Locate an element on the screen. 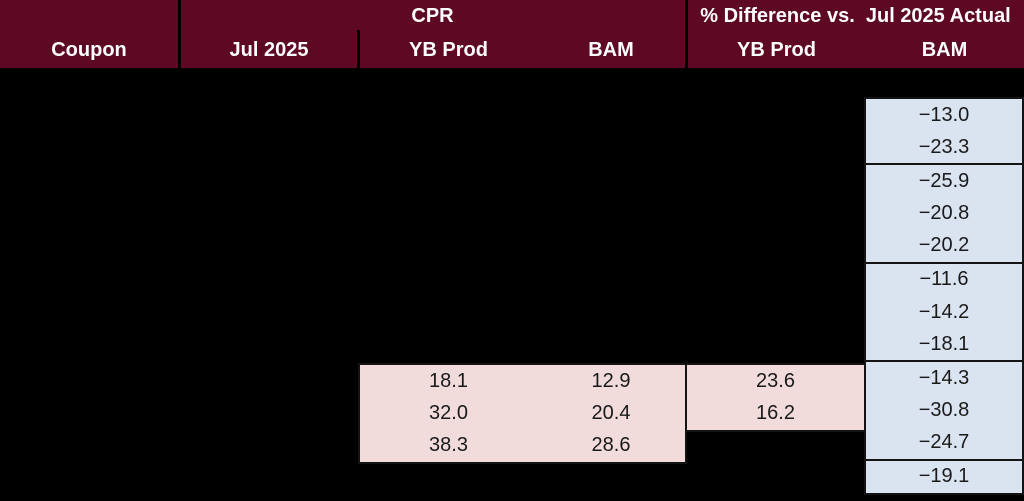 The height and width of the screenshot is (501, 1024). diff-bam-cell: −30.8 is located at coordinates (944, 410).